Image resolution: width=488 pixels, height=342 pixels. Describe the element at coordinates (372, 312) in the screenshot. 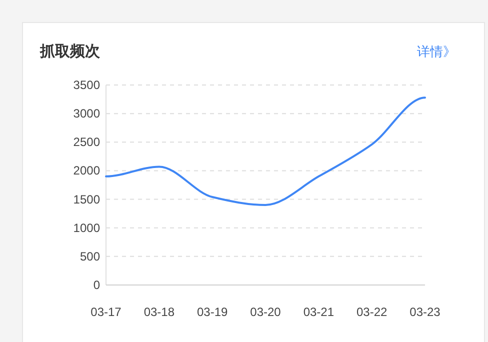

I see `x-tick-label: 03-22` at that location.